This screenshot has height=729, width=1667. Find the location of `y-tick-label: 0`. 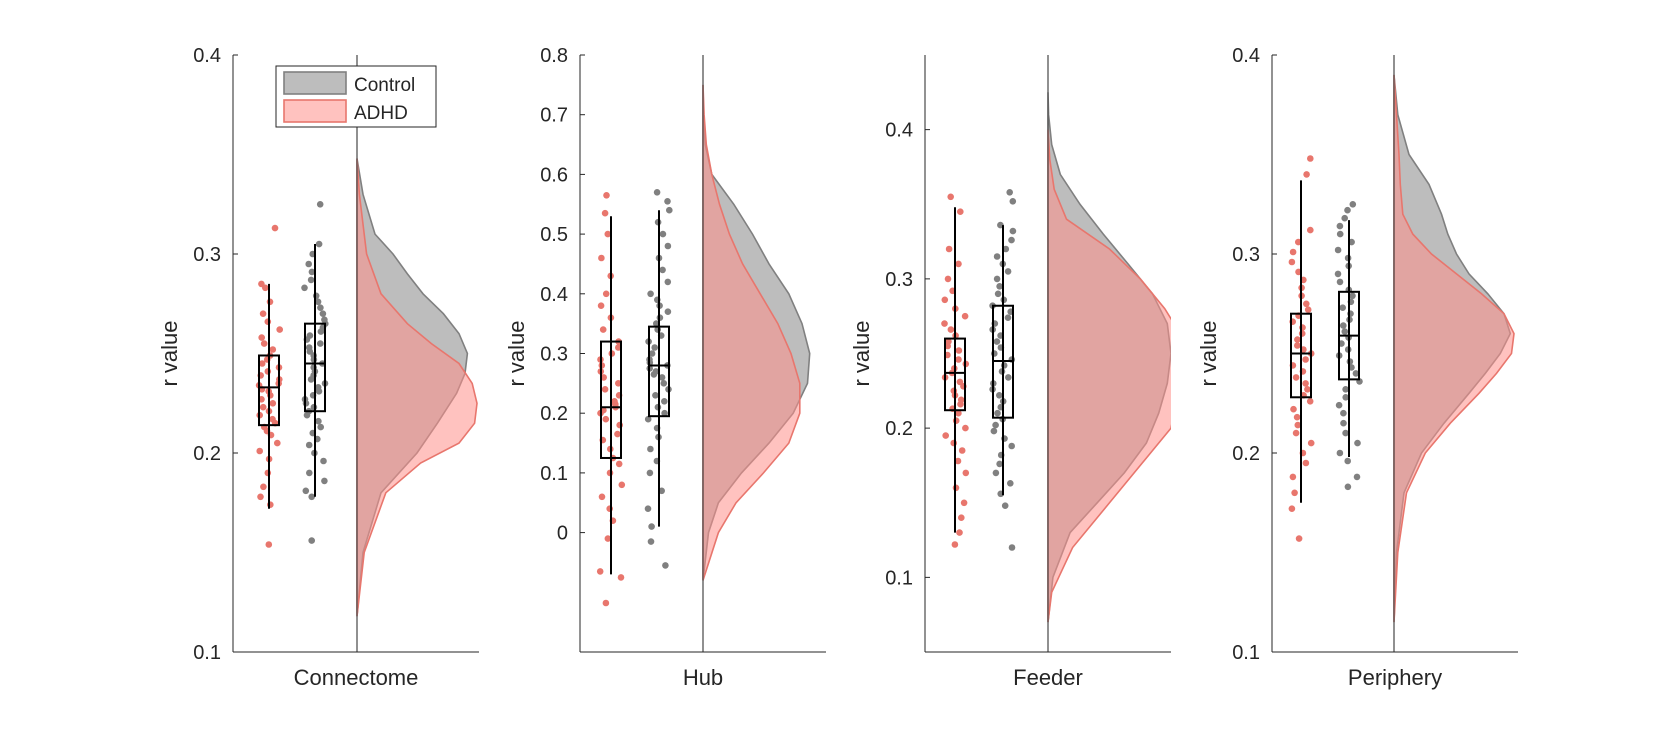

y-tick-label: 0 is located at coordinates (562, 534).